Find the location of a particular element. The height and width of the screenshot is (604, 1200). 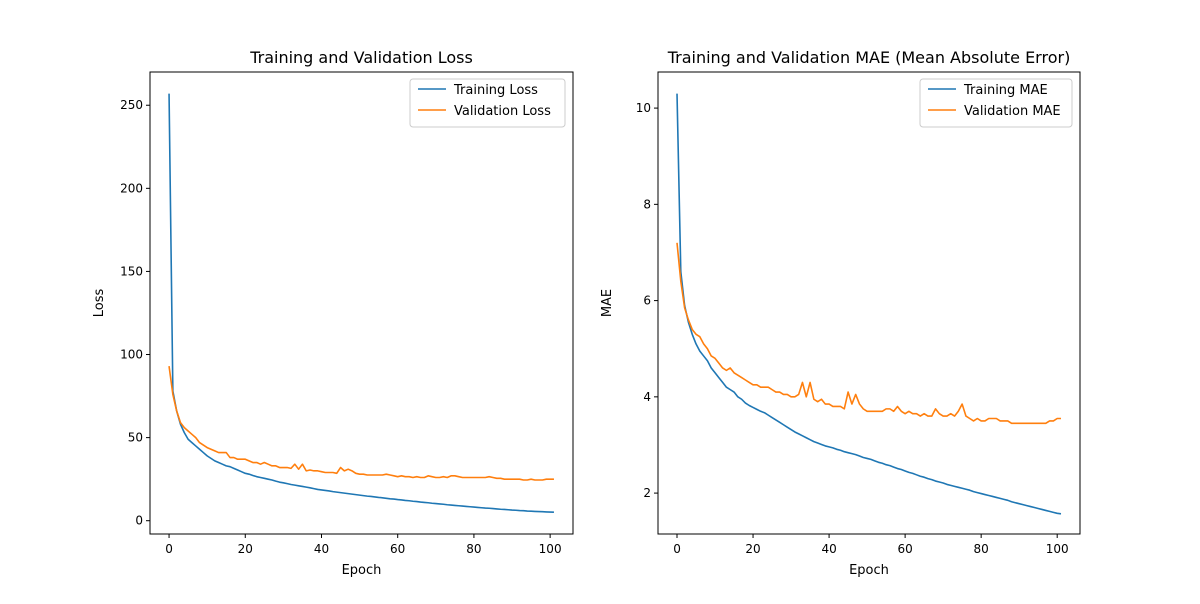

legend-entry: Validation Loss is located at coordinates (502, 111).